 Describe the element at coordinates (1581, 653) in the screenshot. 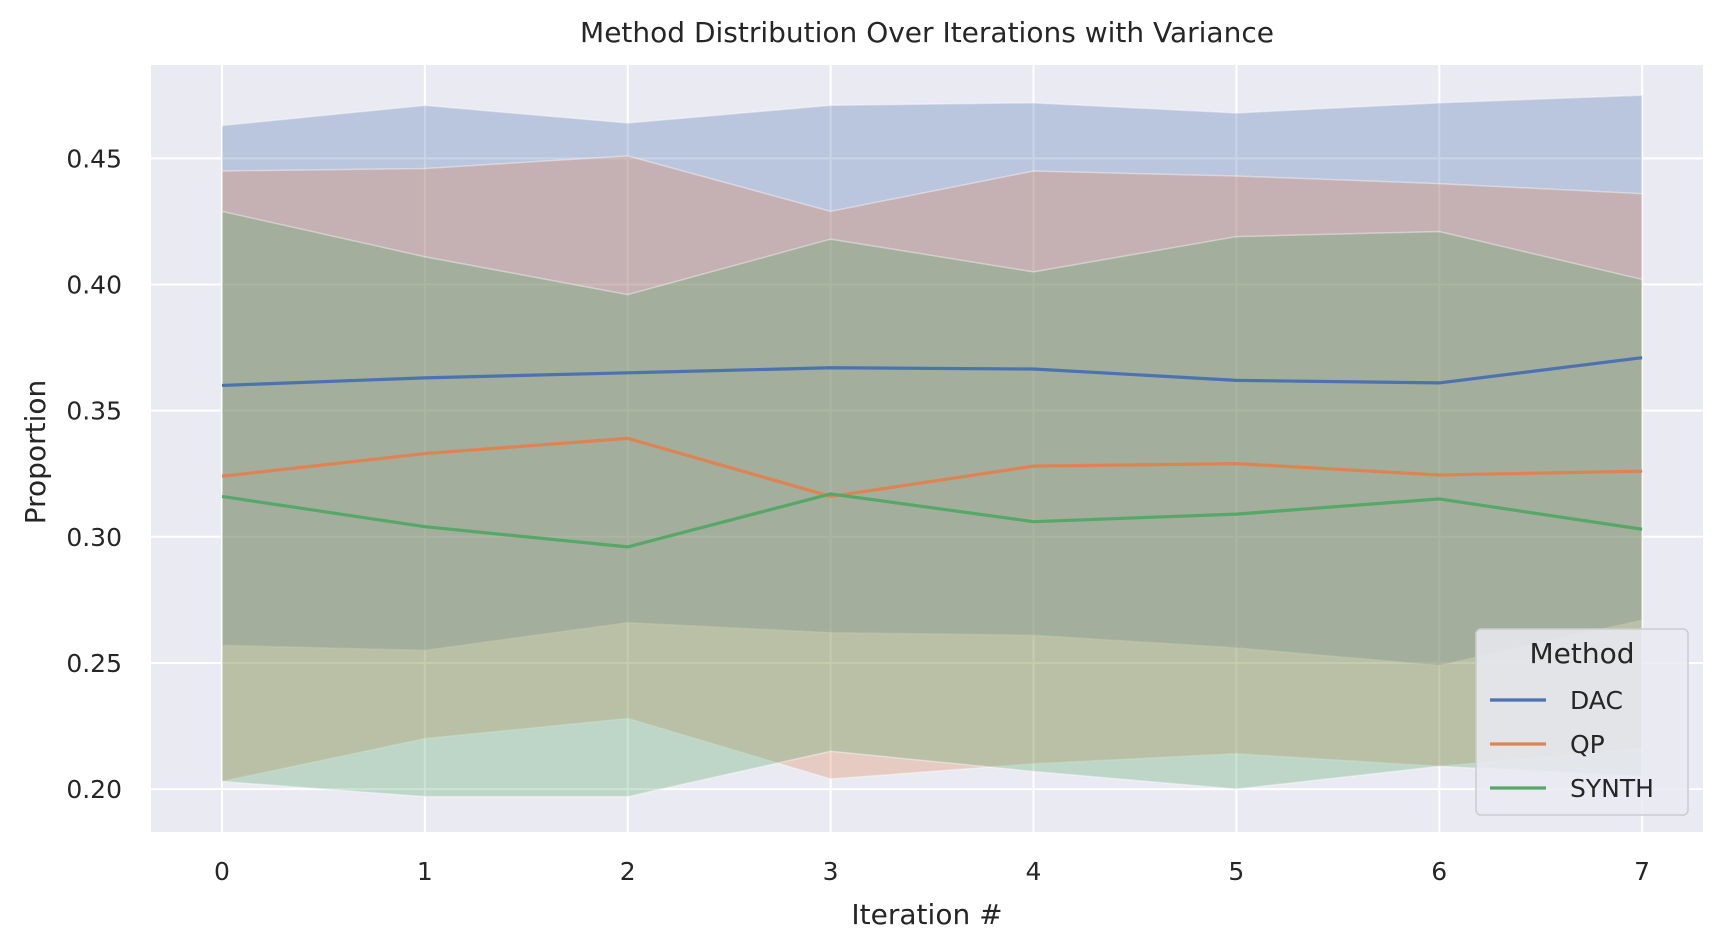

I see `legend-title: Method` at that location.